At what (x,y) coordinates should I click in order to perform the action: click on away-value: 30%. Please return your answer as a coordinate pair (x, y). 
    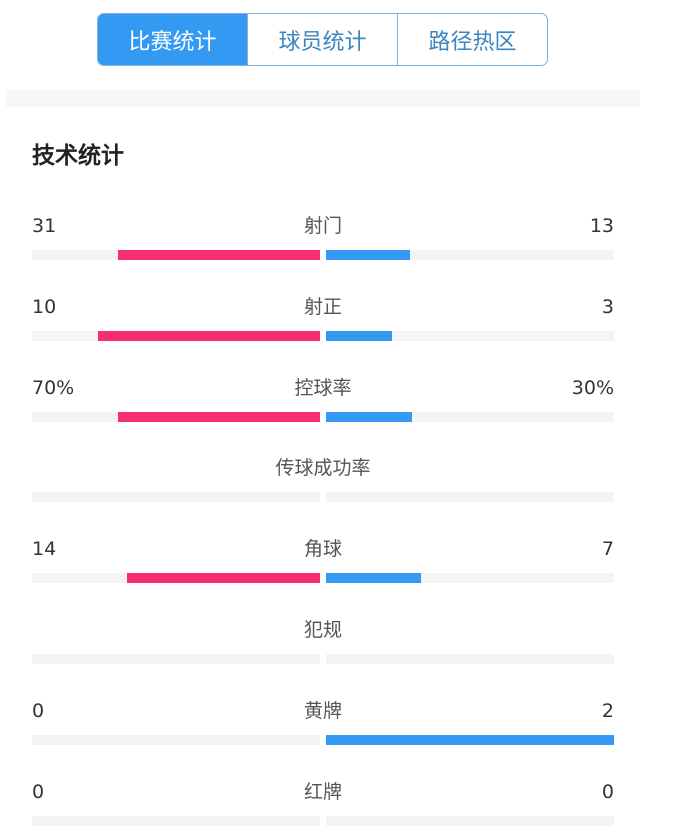
    Looking at the image, I should click on (592, 387).